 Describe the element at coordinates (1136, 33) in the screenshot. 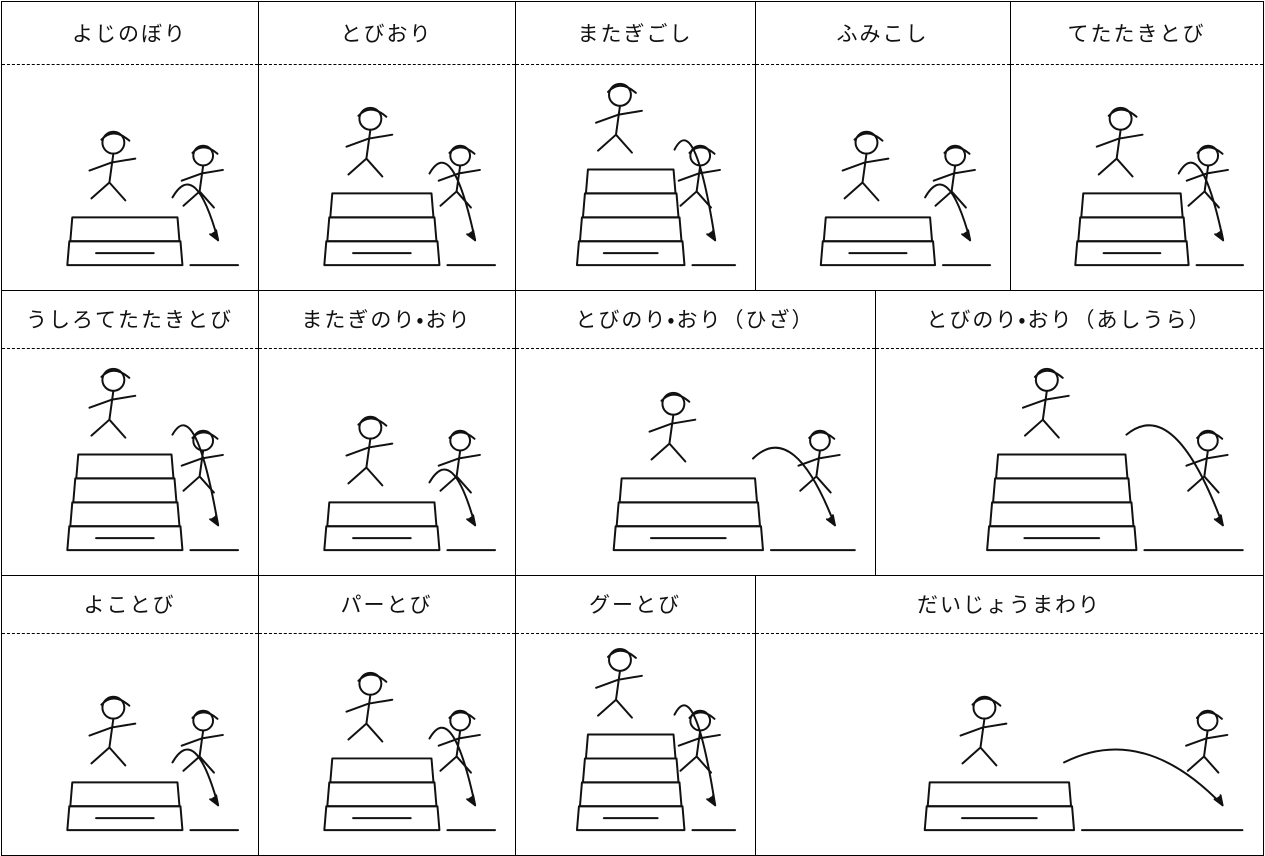

I see `exercise-label: てたたきとび` at that location.